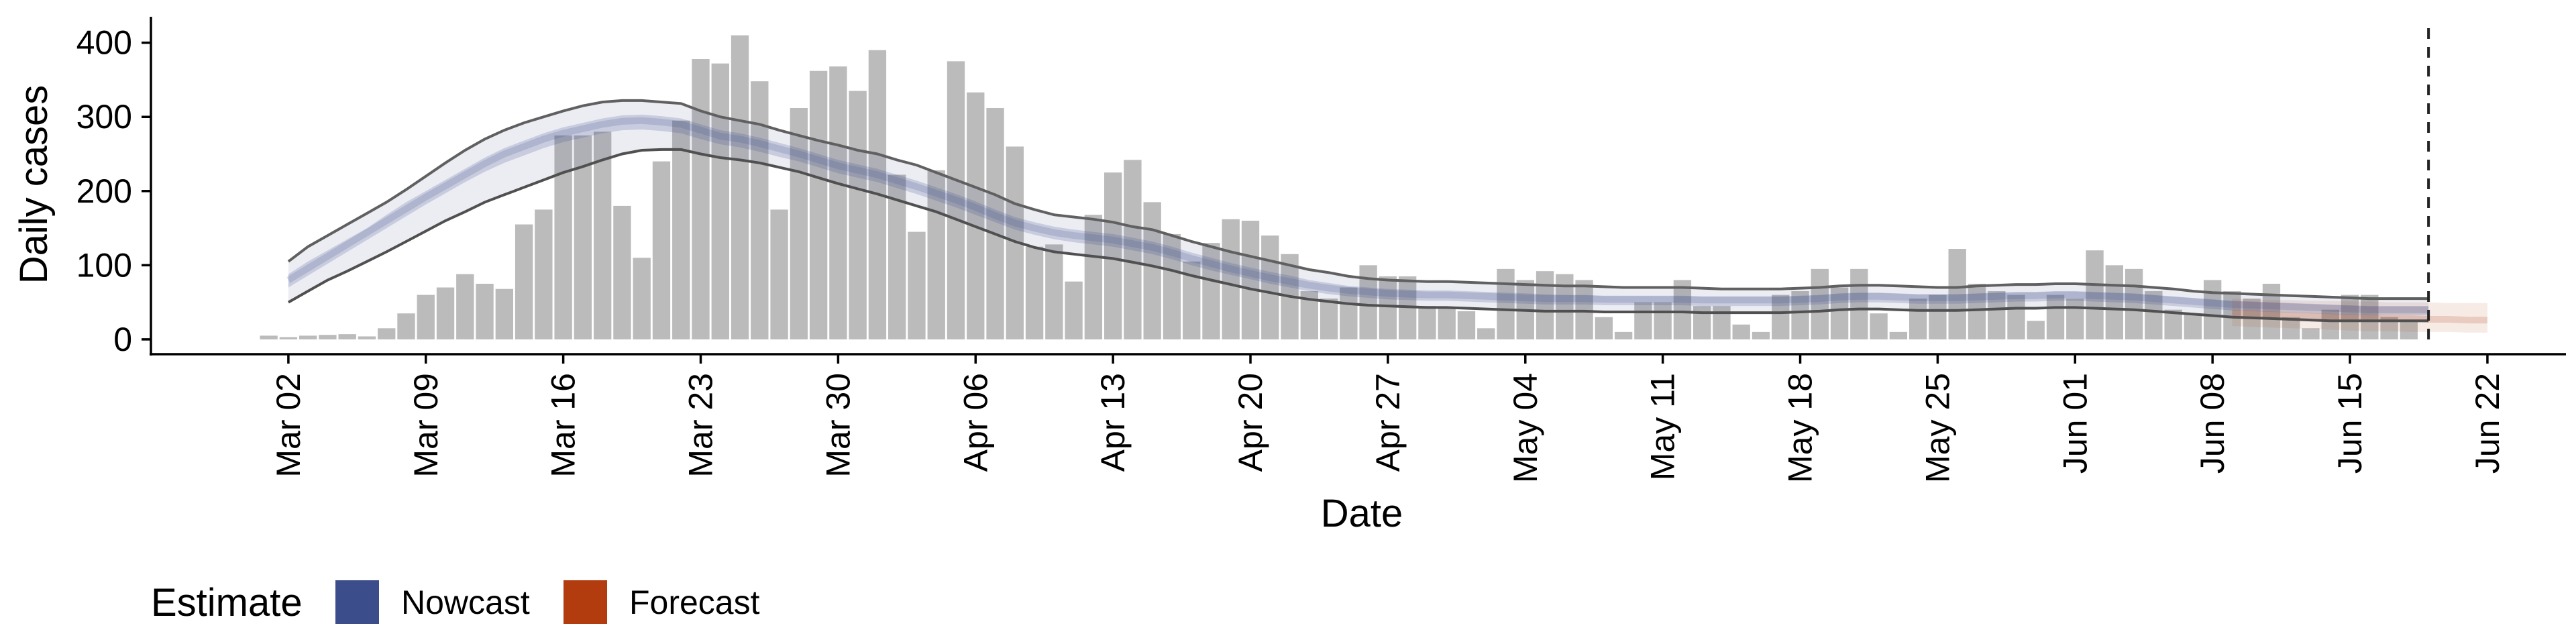 The width and height of the screenshot is (2576, 644). What do you see at coordinates (563, 425) in the screenshot?
I see `x-tick-label: Mar 16` at bounding box center [563, 425].